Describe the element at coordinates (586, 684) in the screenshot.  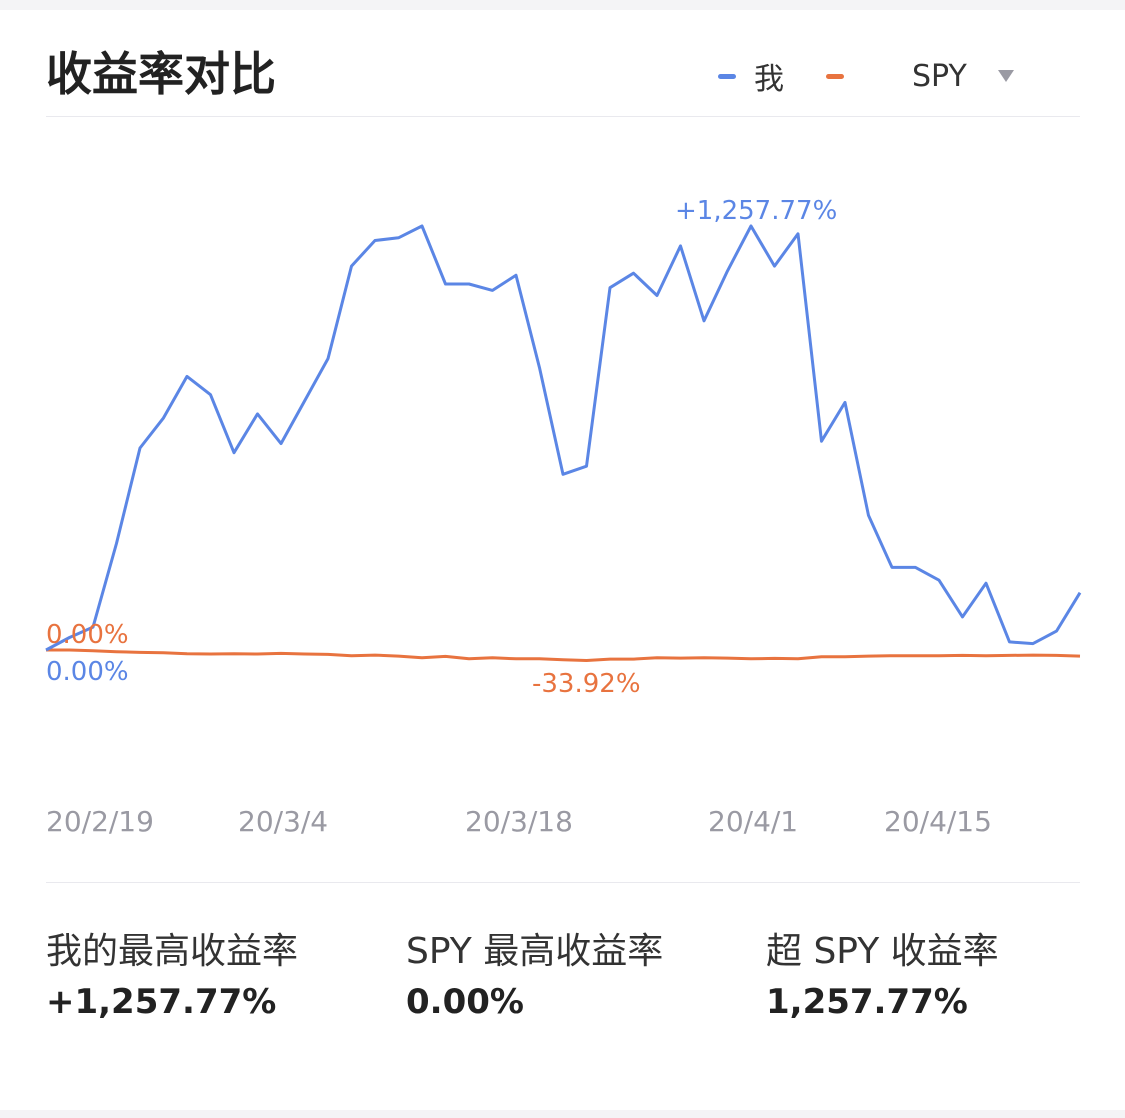
I see `annotation-label: -33.92%` at that location.